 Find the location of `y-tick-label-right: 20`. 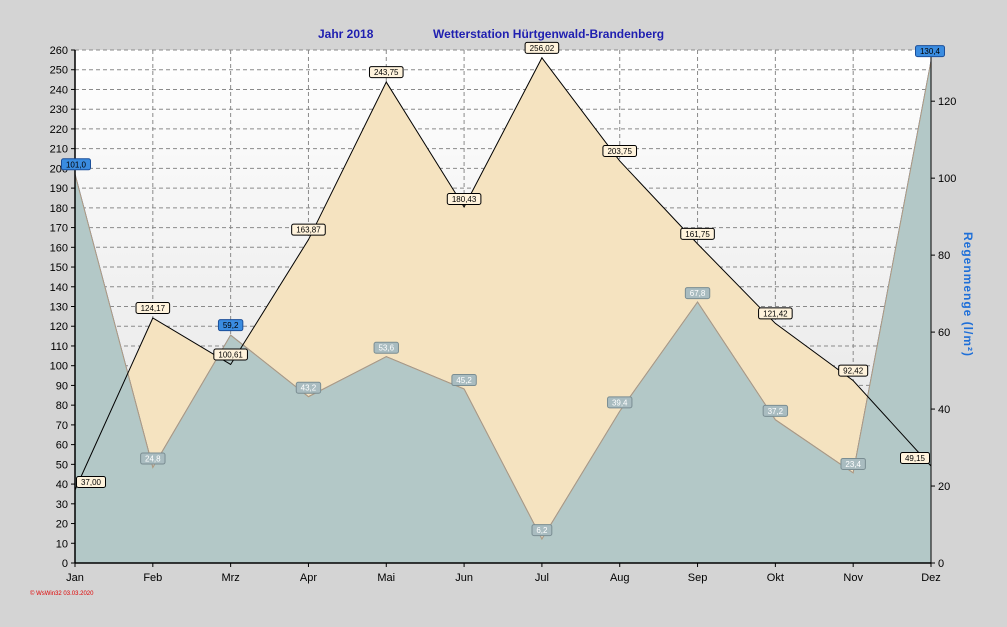

y-tick-label-right: 20 is located at coordinates (944, 487).